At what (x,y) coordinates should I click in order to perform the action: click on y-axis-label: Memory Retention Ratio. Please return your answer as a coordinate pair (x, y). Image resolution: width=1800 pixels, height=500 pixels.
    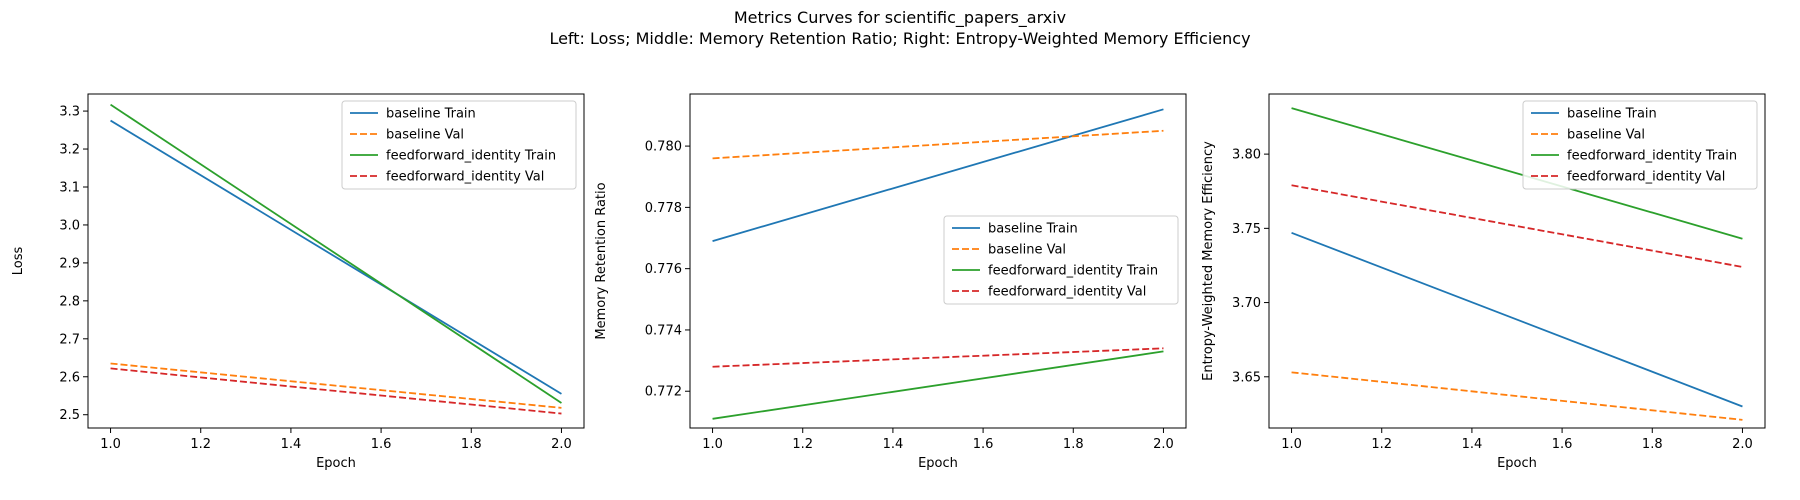
    Looking at the image, I should click on (601, 260).